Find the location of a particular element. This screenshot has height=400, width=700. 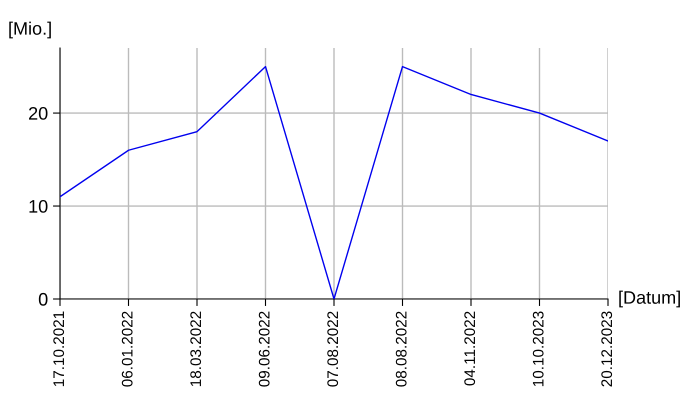

x-tick-label: 17.10.2021 is located at coordinates (58, 349).